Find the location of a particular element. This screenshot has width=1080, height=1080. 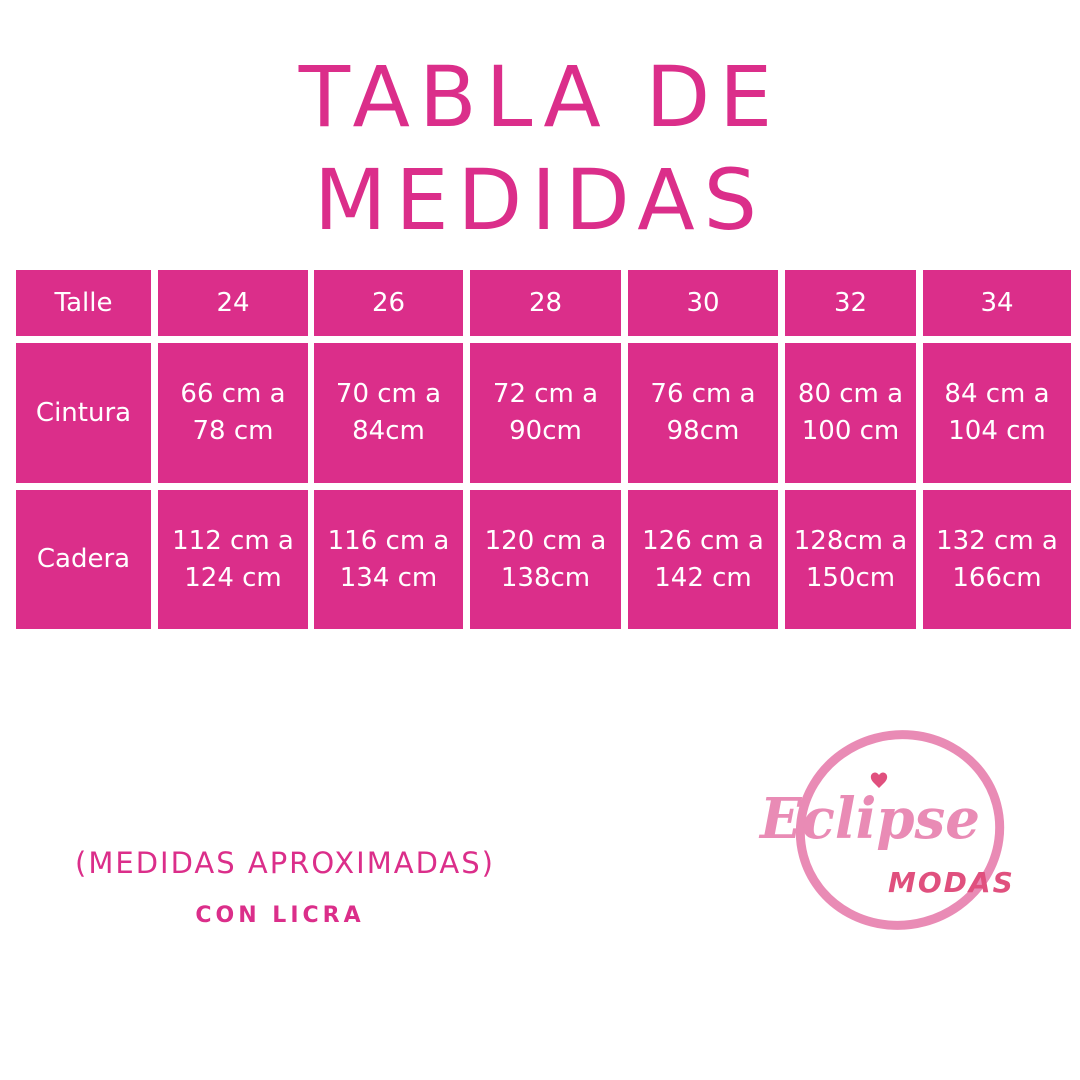

measurement-cell: 112 cm a 124 cm is located at coordinates (233, 559).